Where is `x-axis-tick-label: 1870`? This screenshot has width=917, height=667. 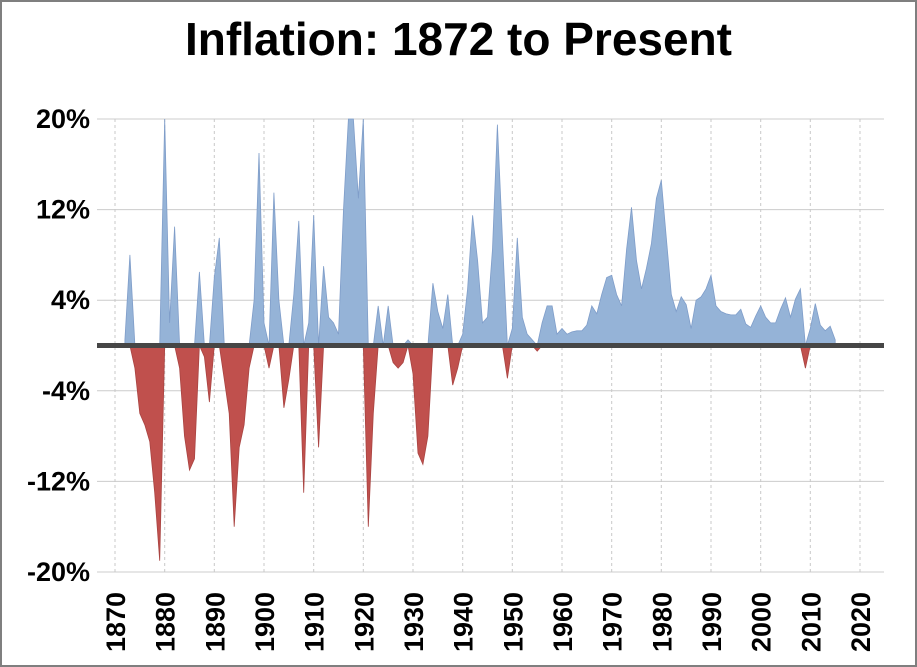
x-axis-tick-label: 1870 is located at coordinates (116, 622).